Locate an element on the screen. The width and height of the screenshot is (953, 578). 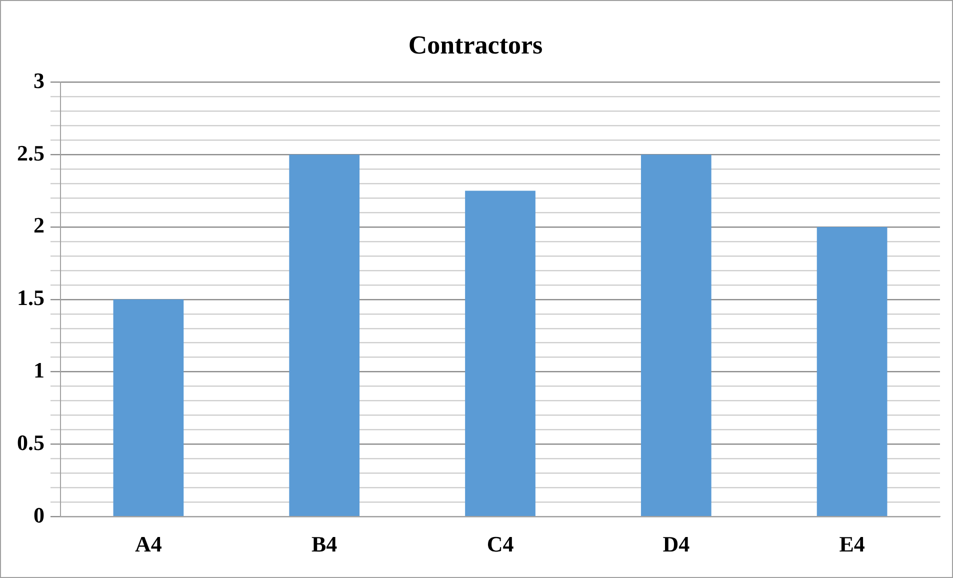
y-tick-label: 0 is located at coordinates (39, 515).